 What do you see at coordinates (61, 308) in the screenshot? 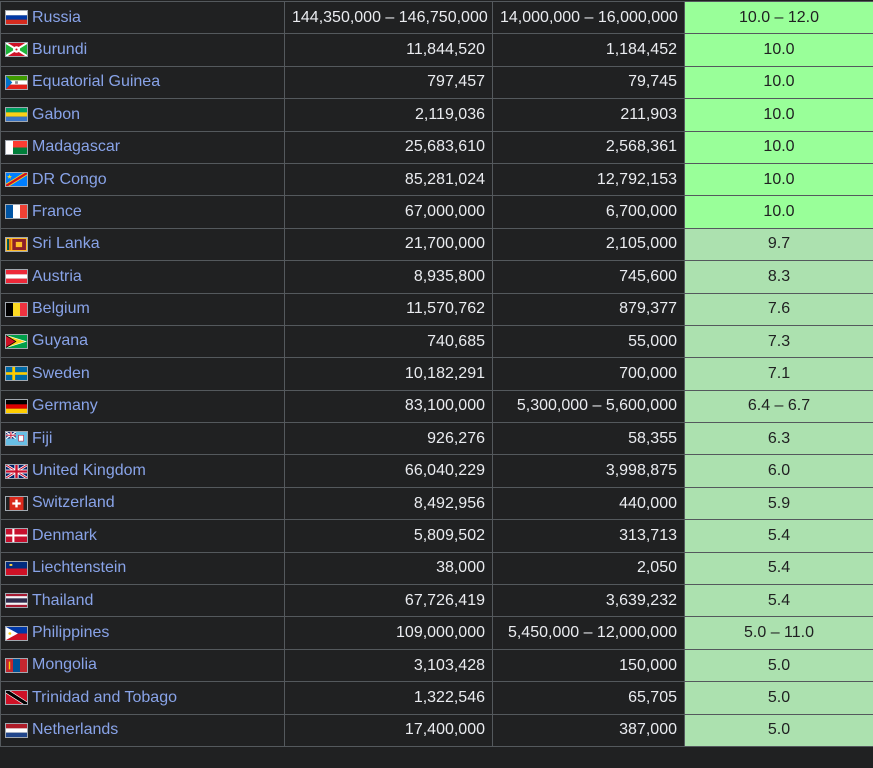
I see `country-link: Belgium` at bounding box center [61, 308].